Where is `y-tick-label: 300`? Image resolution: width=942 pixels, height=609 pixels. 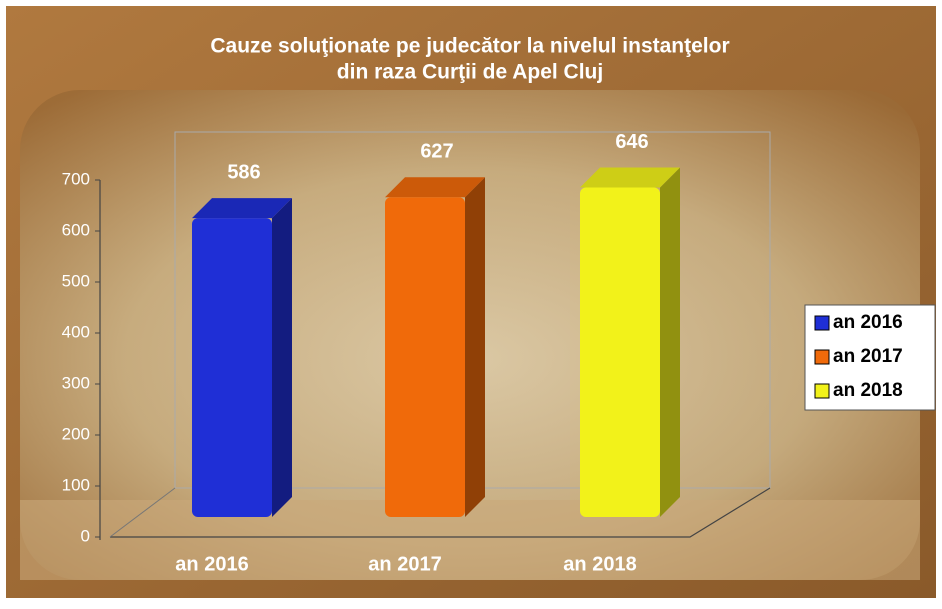 y-tick-label: 300 is located at coordinates (76, 382).